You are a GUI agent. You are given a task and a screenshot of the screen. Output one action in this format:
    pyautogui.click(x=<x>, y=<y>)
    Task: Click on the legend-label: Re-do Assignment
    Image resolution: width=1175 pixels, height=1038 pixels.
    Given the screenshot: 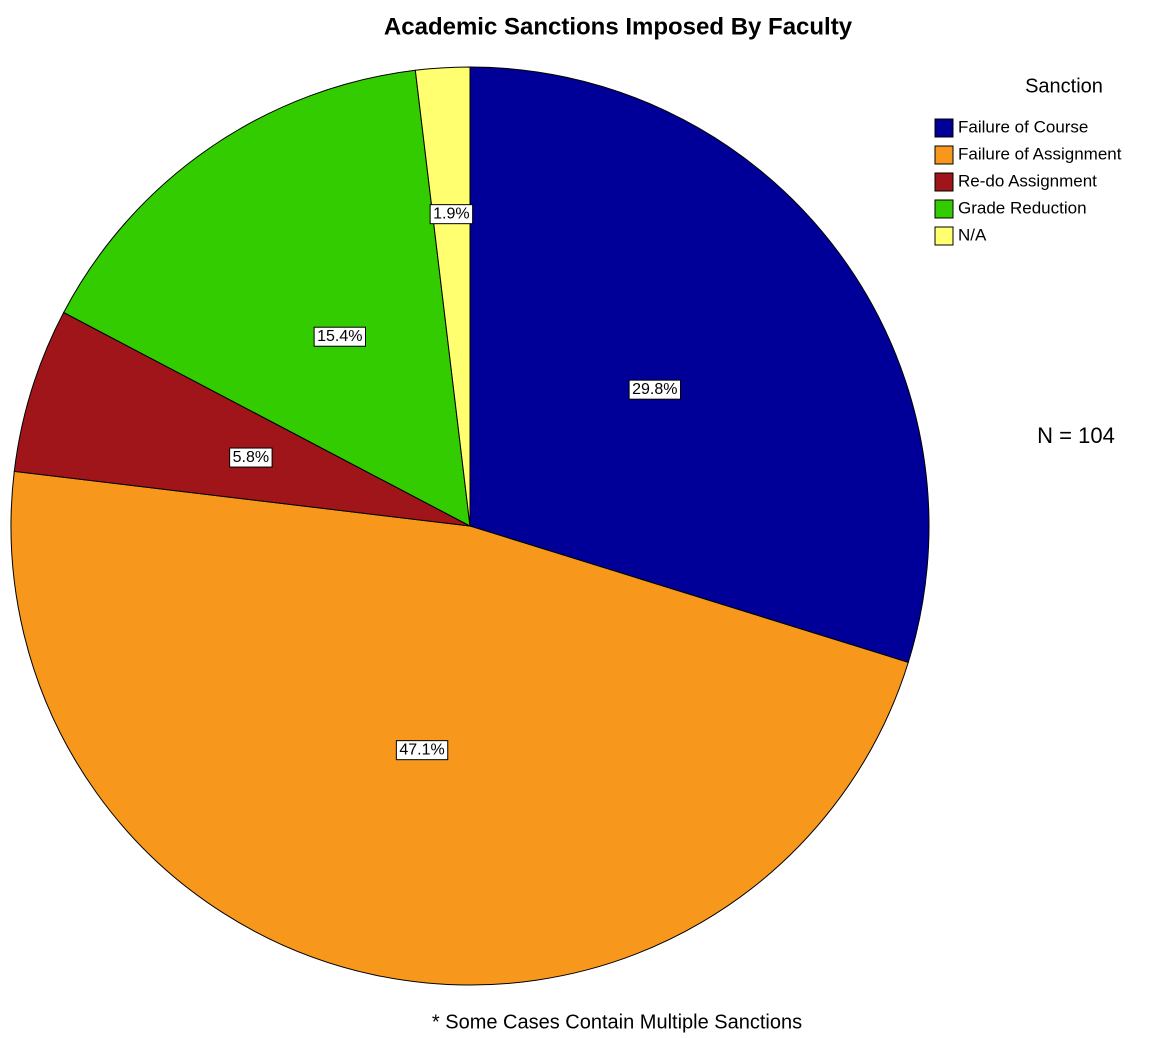 What is the action you would take?
    pyautogui.click(x=1027, y=180)
    